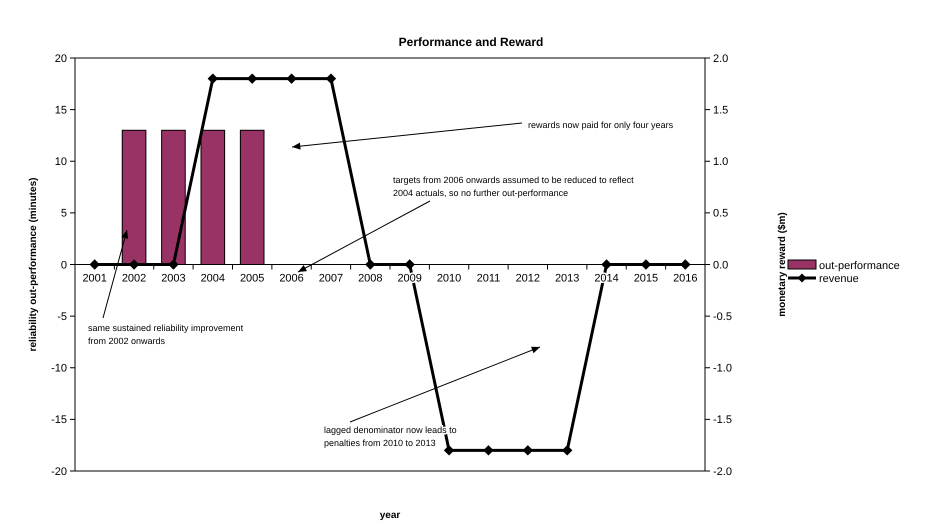 This screenshot has height=525, width=943. What do you see at coordinates (252, 278) in the screenshot?
I see `x-tick-label: 2005` at bounding box center [252, 278].